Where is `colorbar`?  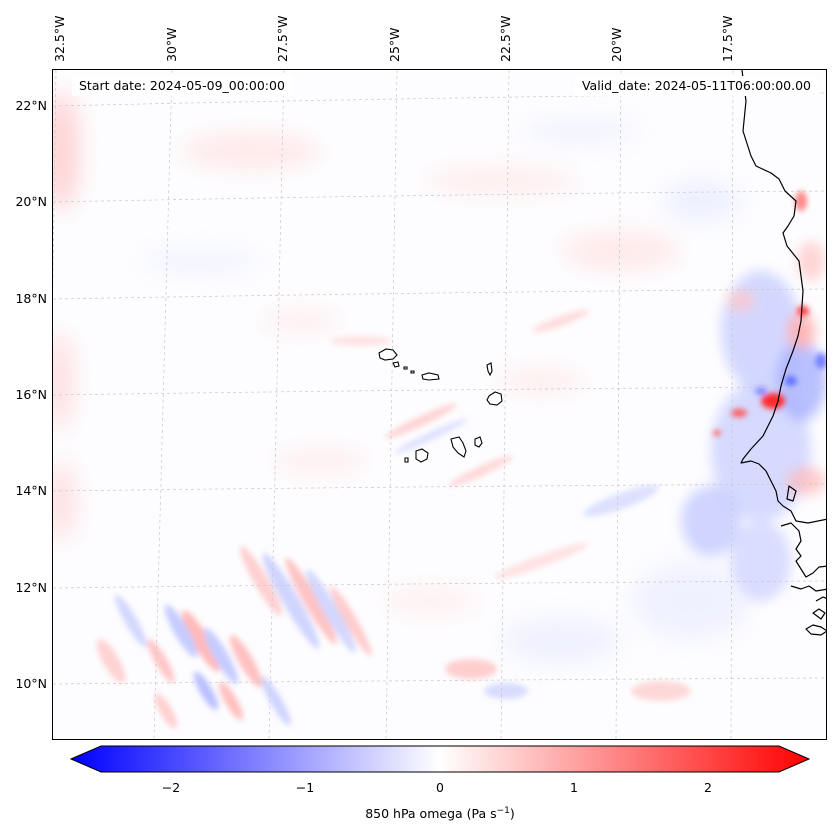
colorbar is located at coordinates (440, 759).